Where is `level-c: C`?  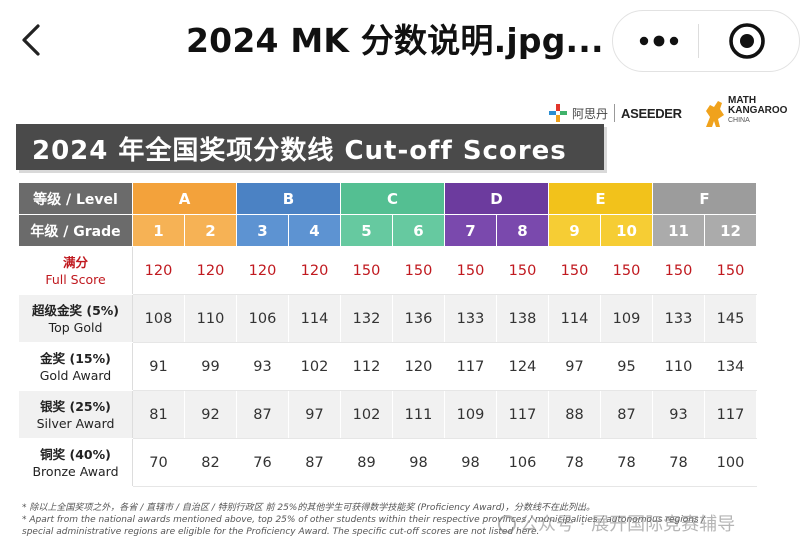 level-c: C is located at coordinates (392, 198).